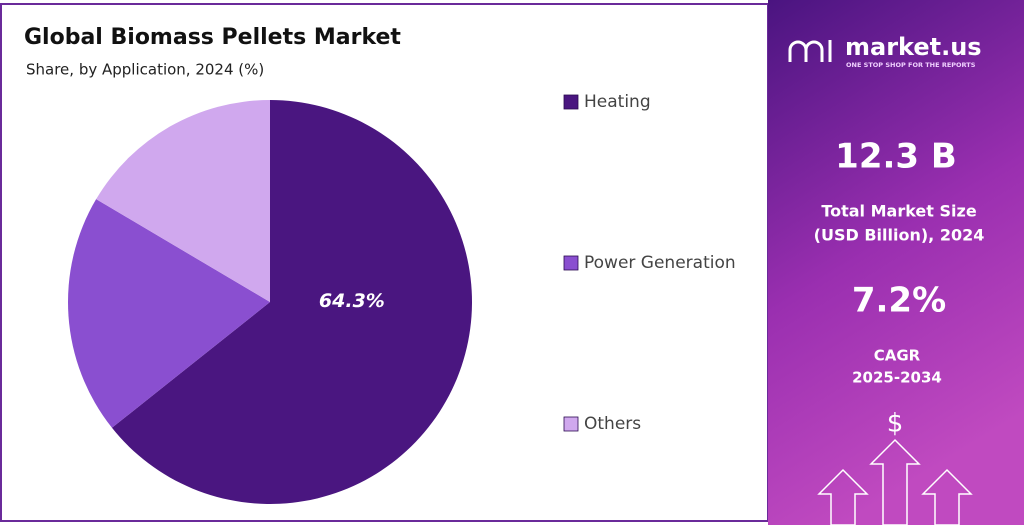  I want to click on arrows, so click(895, 481).